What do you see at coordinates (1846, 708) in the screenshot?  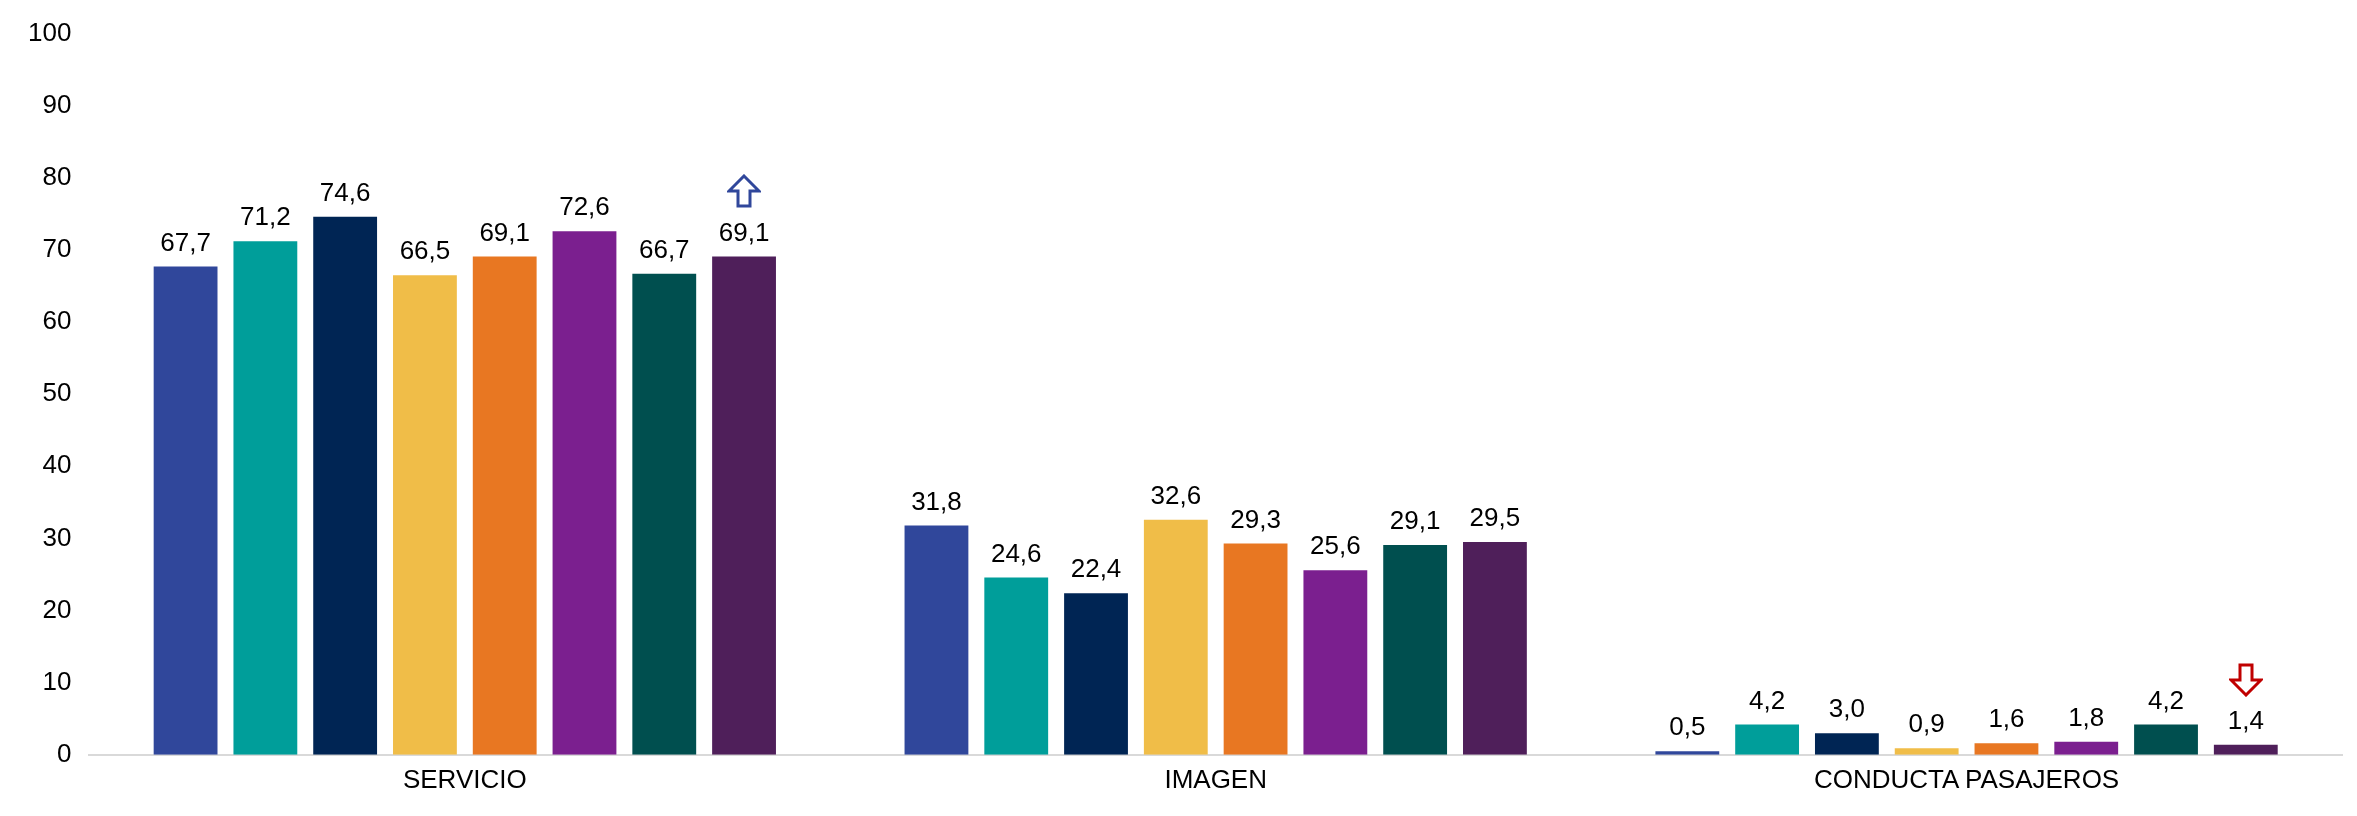 I see `data-label: 3,0` at bounding box center [1846, 708].